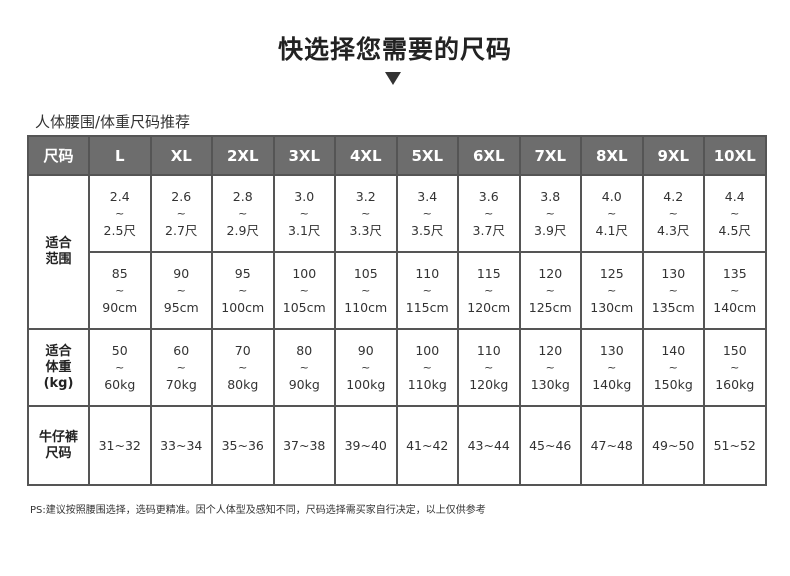  I want to click on range-to: 4.5尺, so click(734, 230).